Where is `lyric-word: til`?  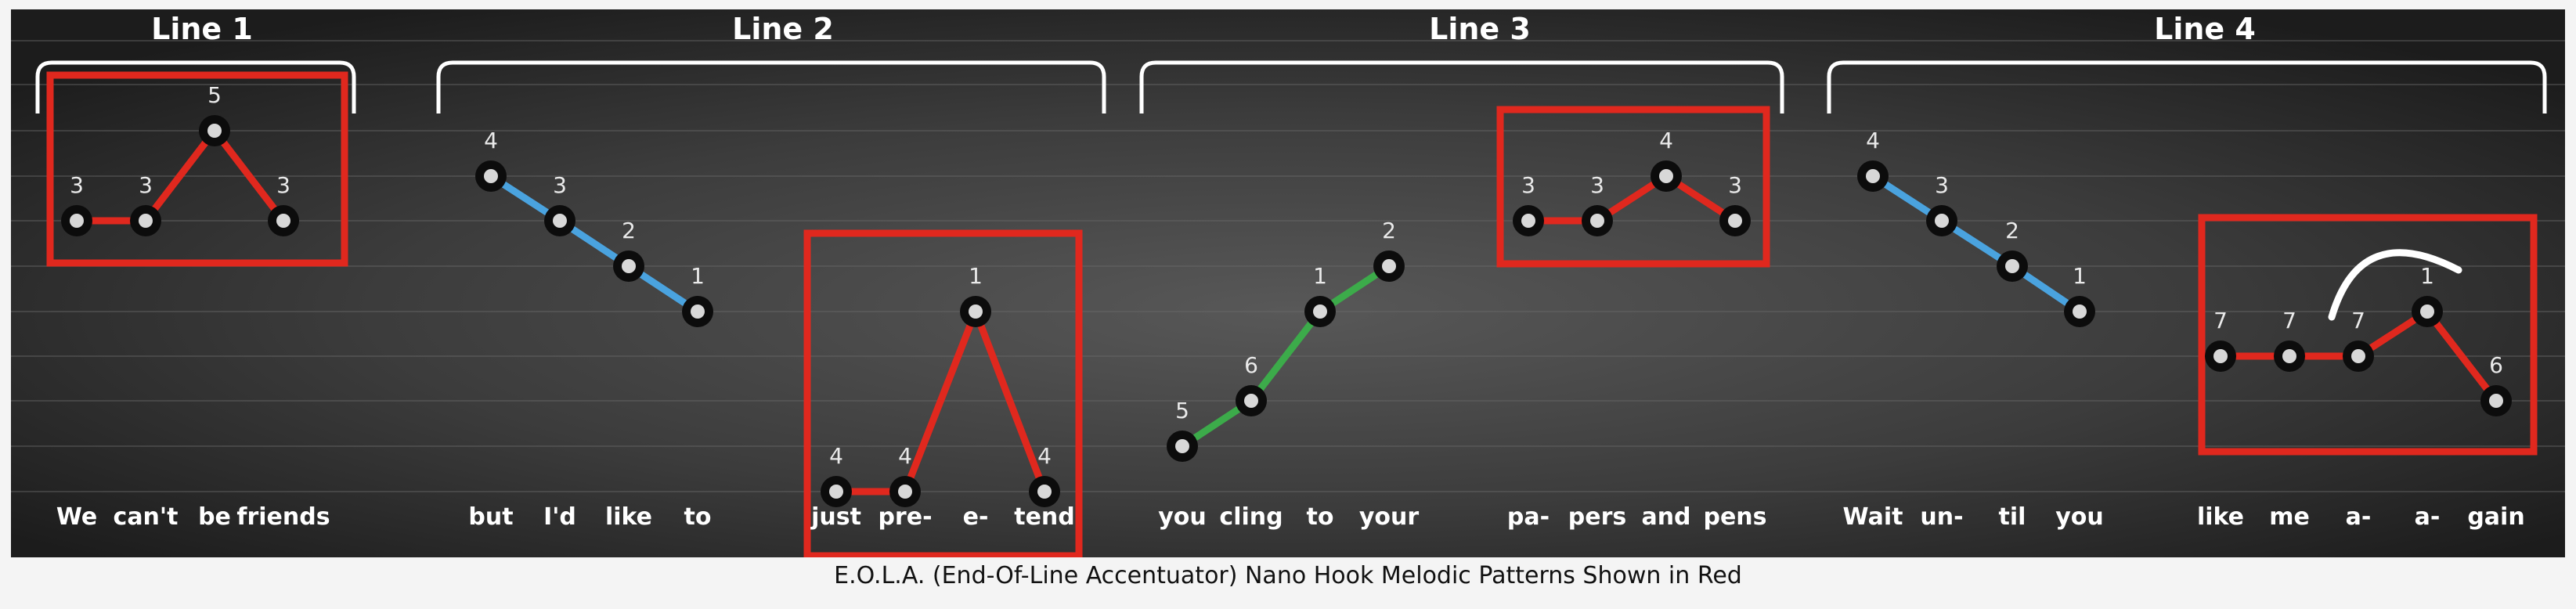 lyric-word: til is located at coordinates (2012, 517).